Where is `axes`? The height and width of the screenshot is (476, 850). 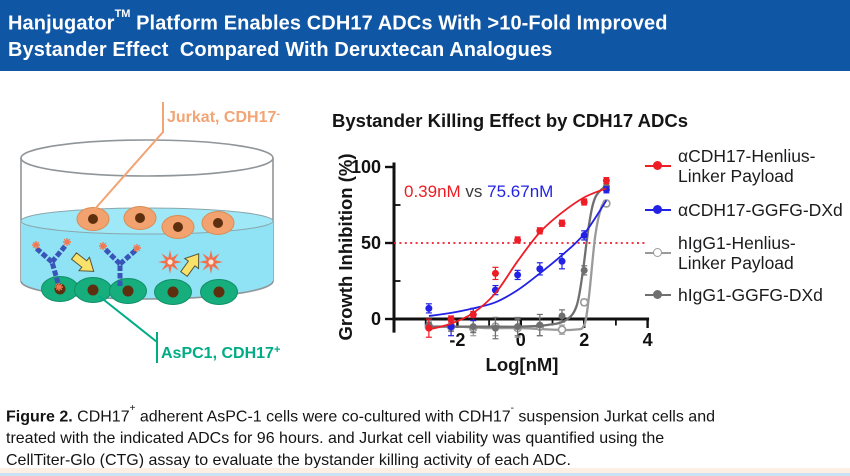 axes is located at coordinates (517, 247).